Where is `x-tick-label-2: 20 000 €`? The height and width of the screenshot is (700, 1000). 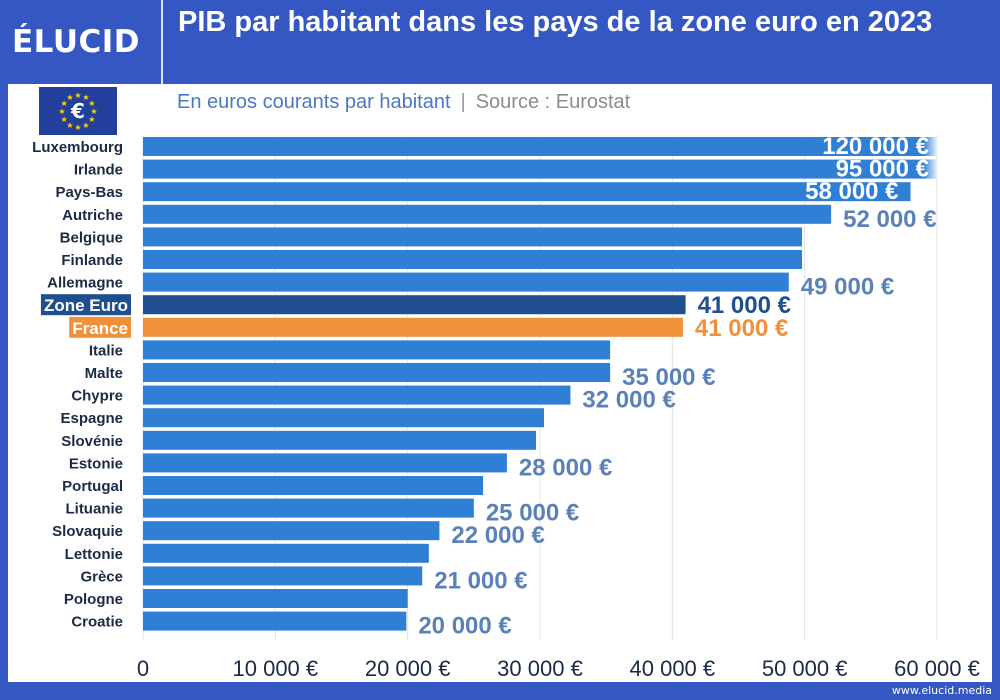
x-tick-label-2: 20 000 € is located at coordinates (408, 668).